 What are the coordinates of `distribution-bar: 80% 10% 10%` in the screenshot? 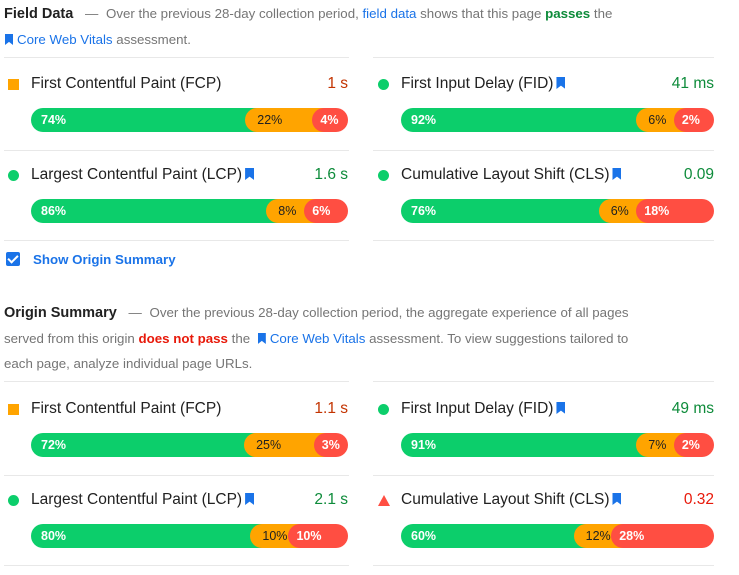 It's located at (189, 536).